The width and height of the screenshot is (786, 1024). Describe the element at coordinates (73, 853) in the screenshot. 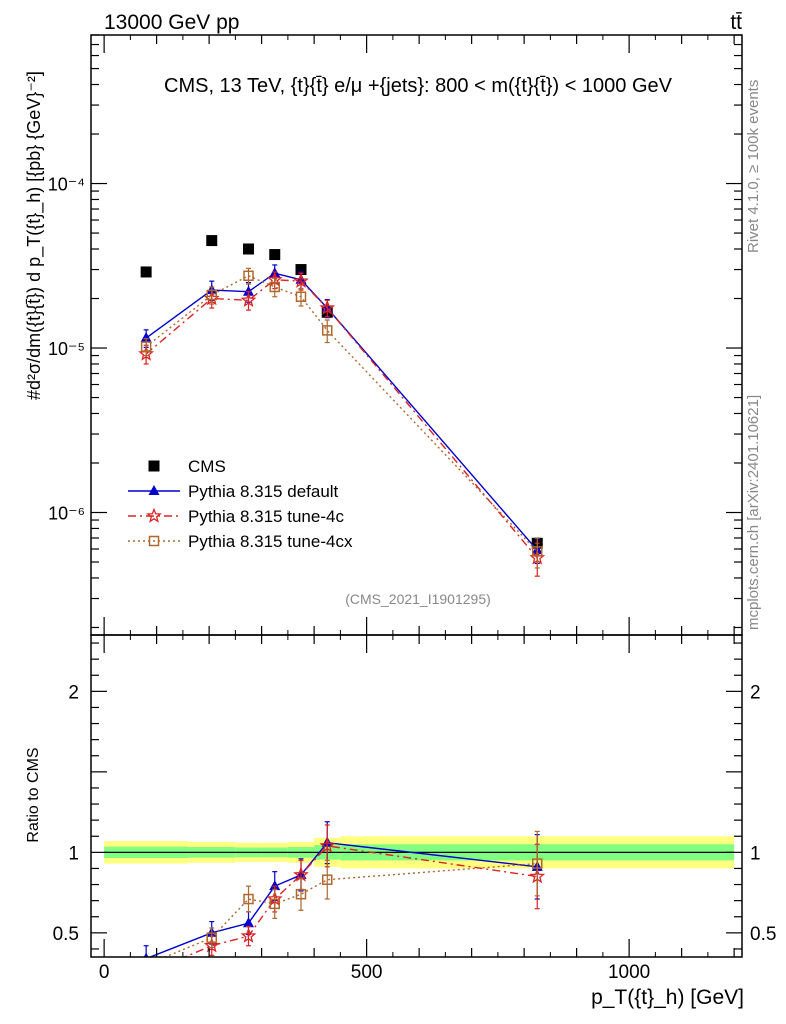

I see `ratio-y-tick-label: 1` at that location.